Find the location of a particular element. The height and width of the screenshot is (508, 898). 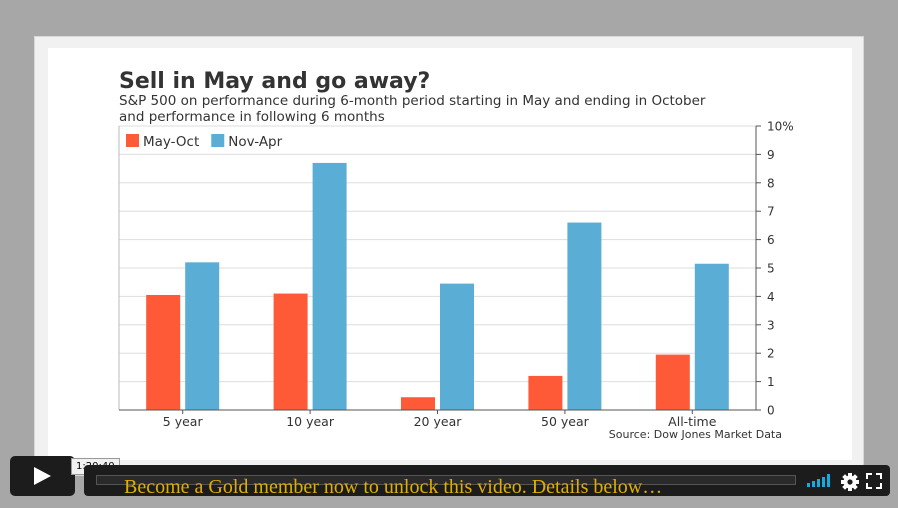

bar-nov-apr-all-time is located at coordinates (711, 336).